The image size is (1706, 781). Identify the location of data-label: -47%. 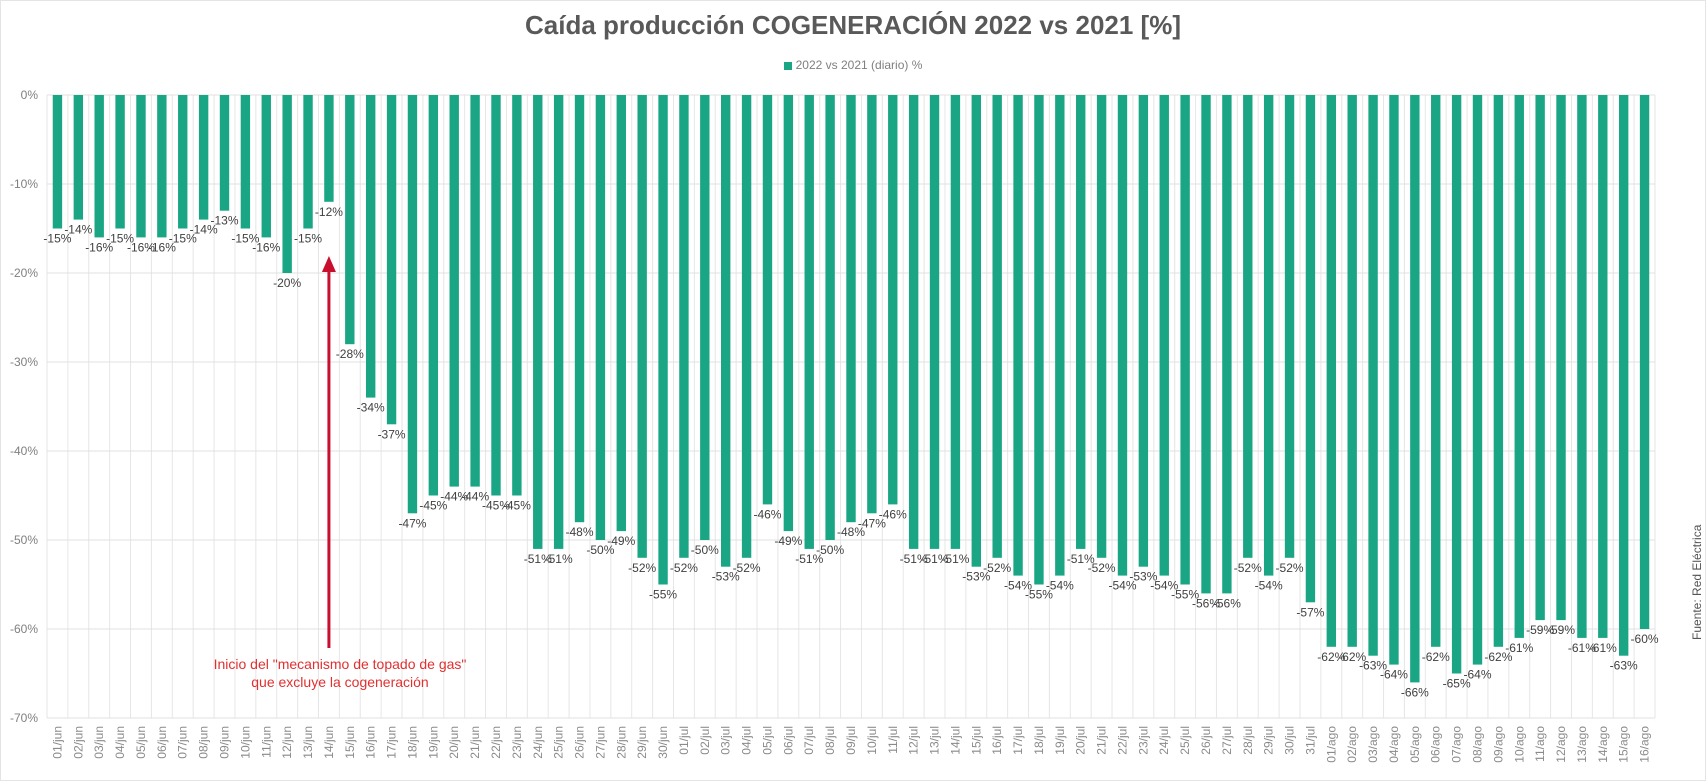
(872, 523).